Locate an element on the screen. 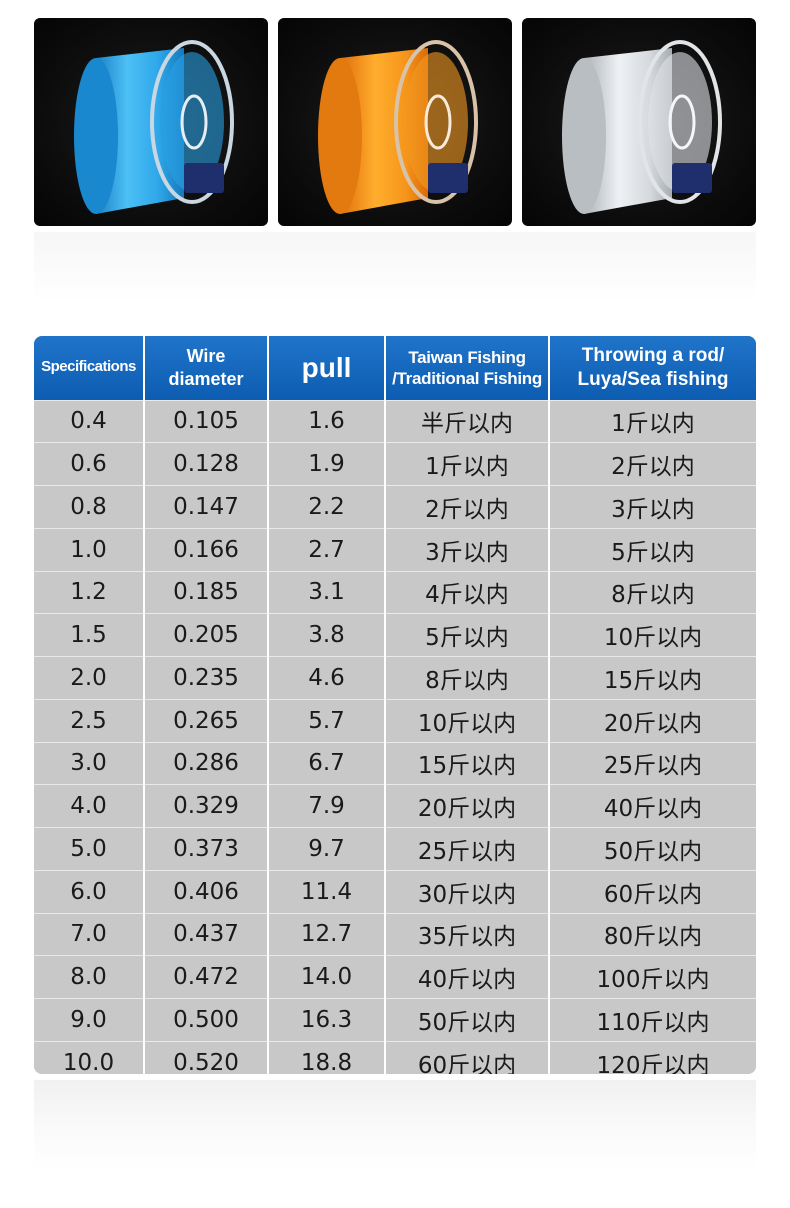 This screenshot has width=790, height=1208. clear-spool-icon is located at coordinates (642, 127).